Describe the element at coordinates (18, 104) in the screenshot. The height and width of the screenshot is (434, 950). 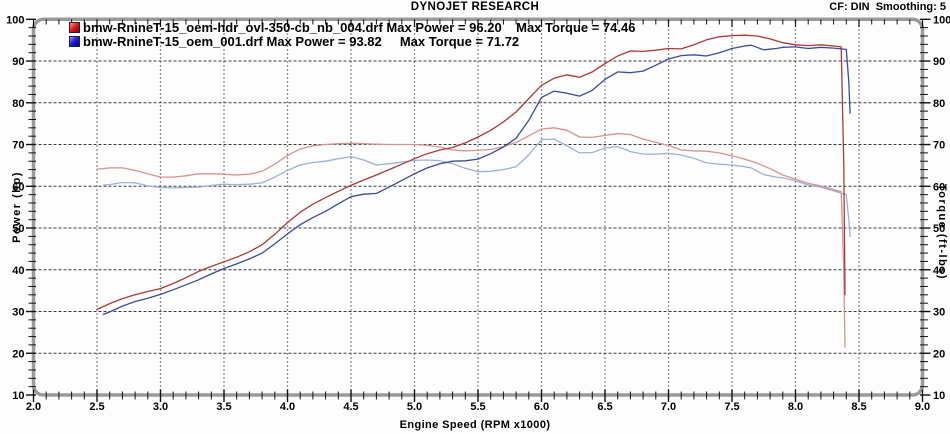
I see `y-tick-label-left: 80` at that location.